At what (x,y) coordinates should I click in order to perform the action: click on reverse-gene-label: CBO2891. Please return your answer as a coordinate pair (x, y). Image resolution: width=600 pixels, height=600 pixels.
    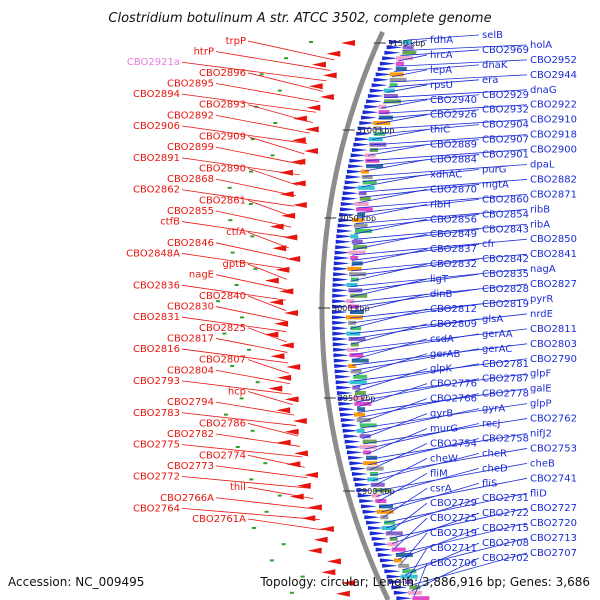
    Looking at the image, I should click on (156, 158).